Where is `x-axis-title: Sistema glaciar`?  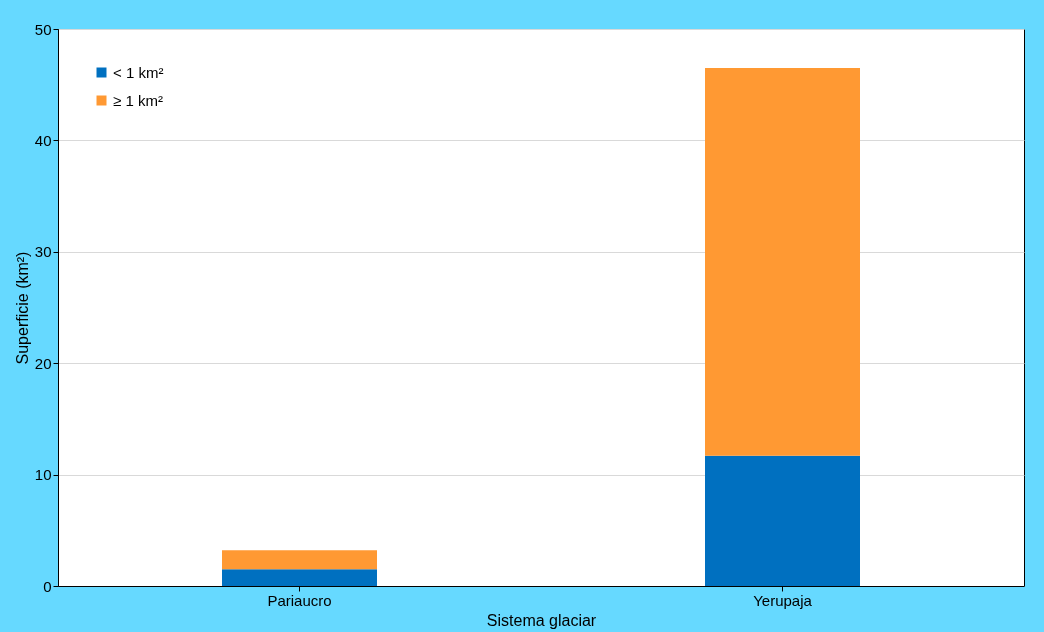 x-axis-title: Sistema glaciar is located at coordinates (541, 620).